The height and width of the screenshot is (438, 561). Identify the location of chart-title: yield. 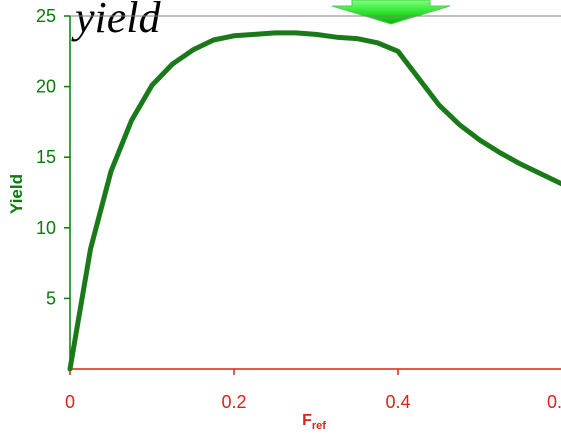
(116, 21).